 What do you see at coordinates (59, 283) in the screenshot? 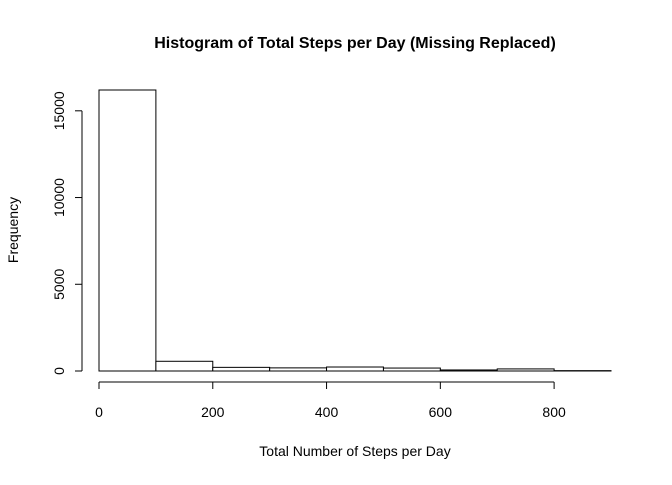
I see `y-tick-label: 5000` at bounding box center [59, 283].